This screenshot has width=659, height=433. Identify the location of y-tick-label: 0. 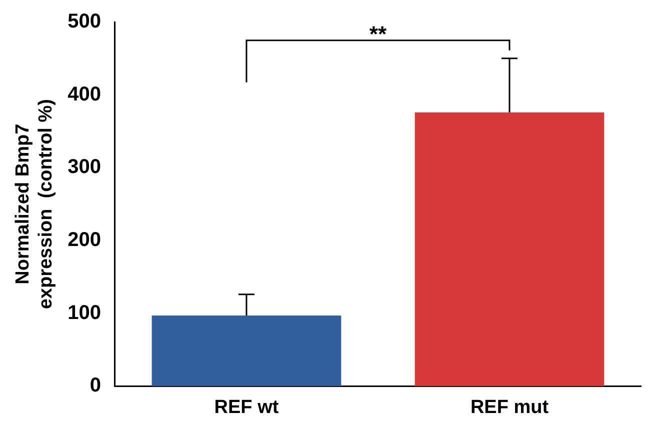
(95, 385).